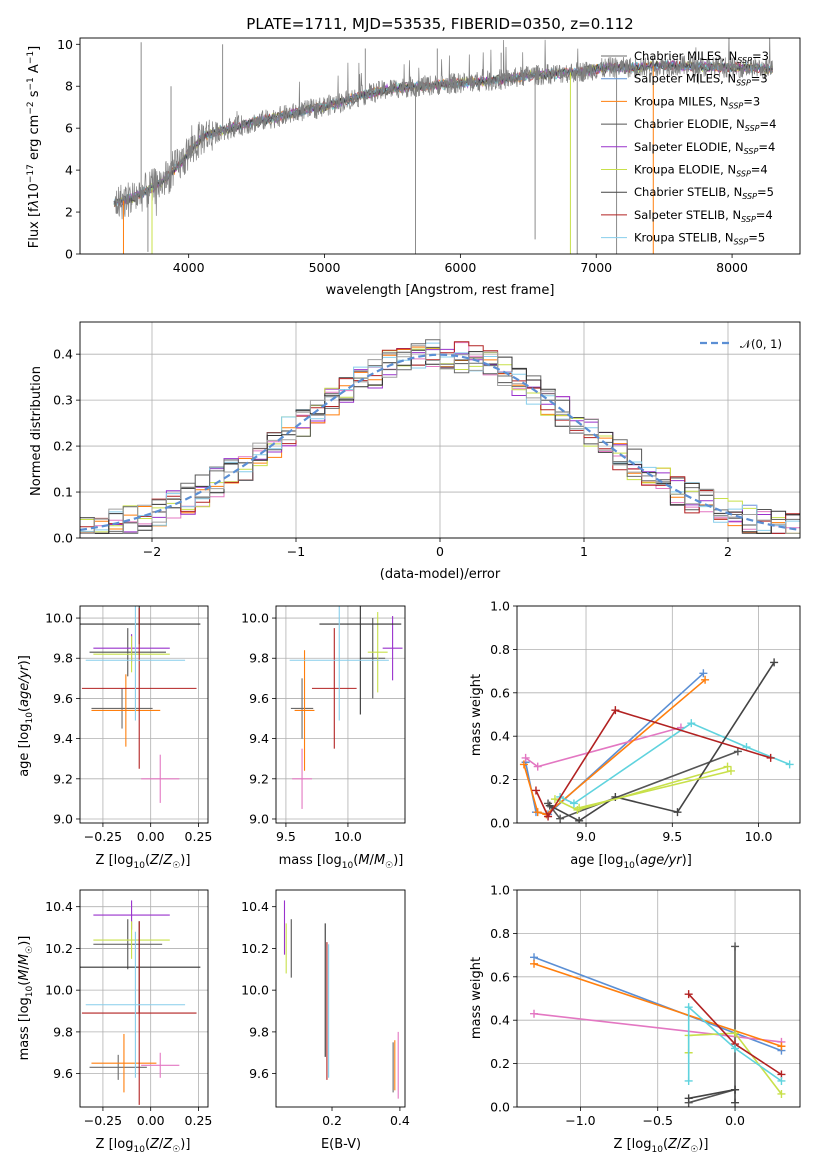  I want to click on mass-vs-EBV-plot-area, so click(341, 999).